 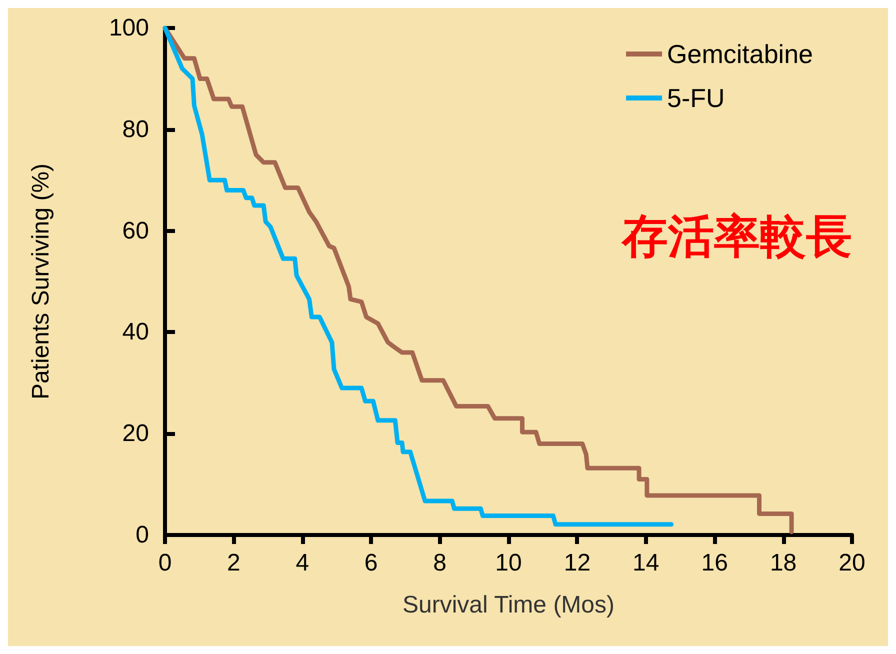 What do you see at coordinates (128, 28) in the screenshot?
I see `y-tick-label: 100` at bounding box center [128, 28].